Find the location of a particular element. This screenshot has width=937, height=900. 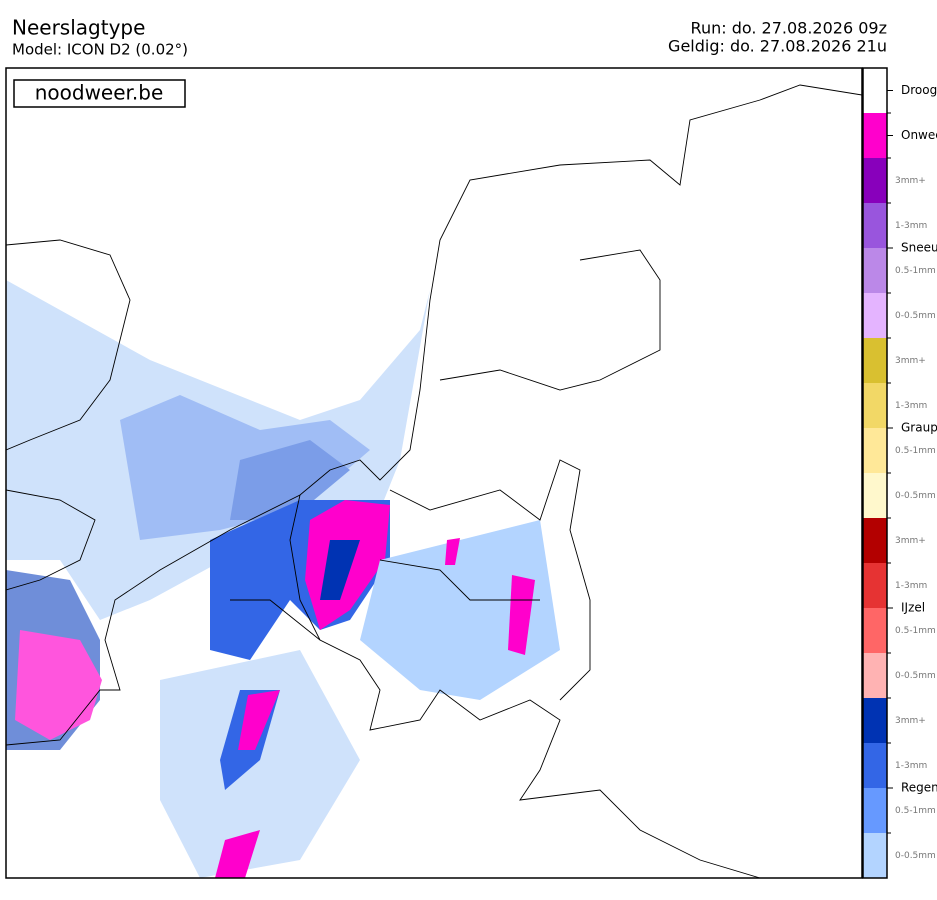

precip-moderate is located at coordinates (290, 480).